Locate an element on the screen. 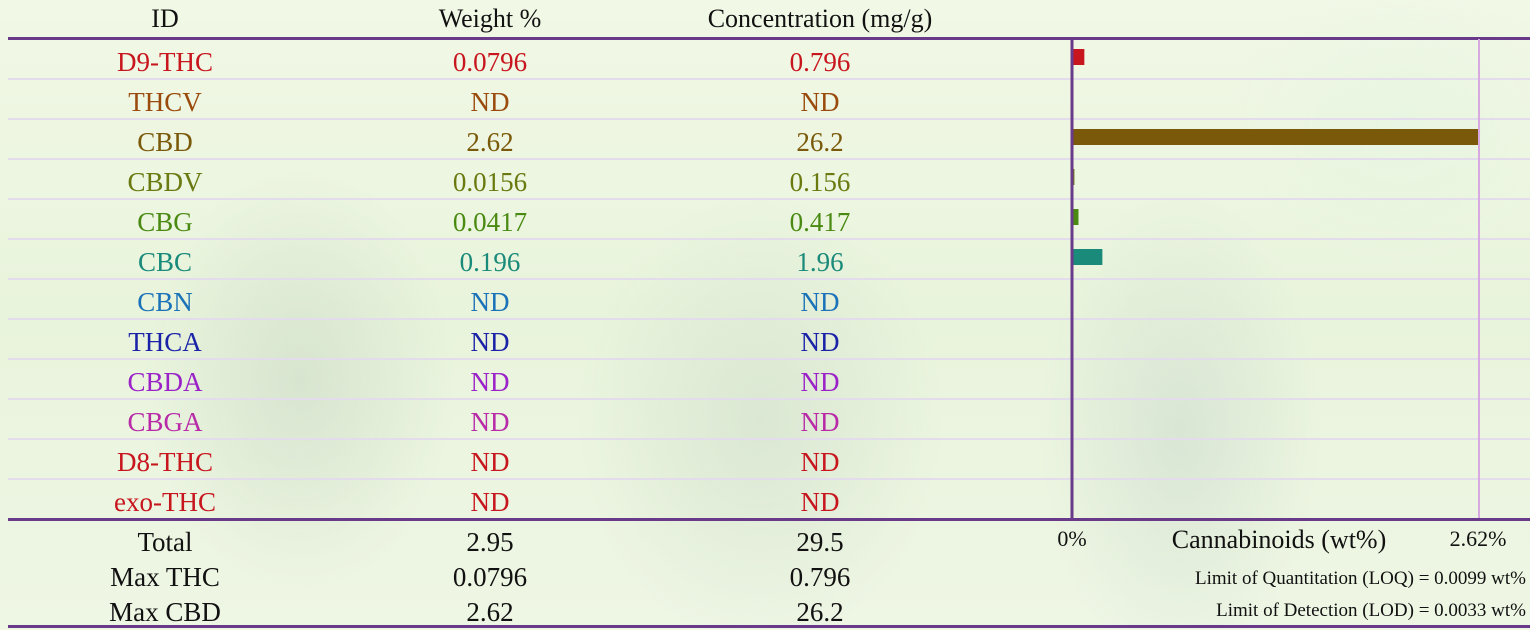 The width and height of the screenshot is (1530, 630). header-concentration: Concentration (mg/g) is located at coordinates (820, 18).